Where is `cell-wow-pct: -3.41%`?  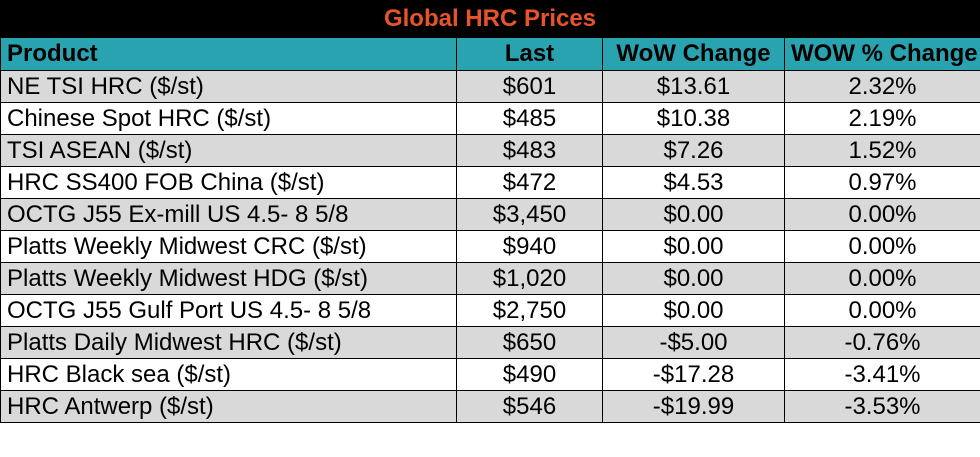 cell-wow-pct: -3.41% is located at coordinates (882, 374).